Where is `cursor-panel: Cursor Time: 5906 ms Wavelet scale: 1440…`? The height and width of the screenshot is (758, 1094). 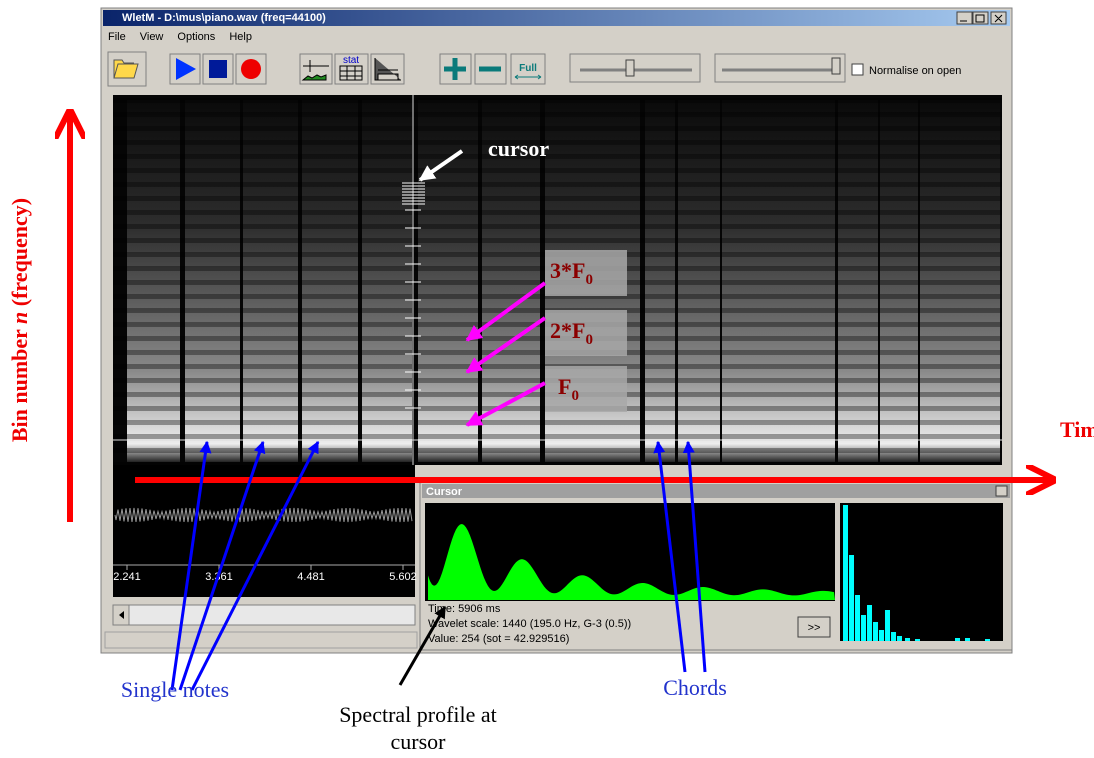
cursor-panel: Cursor Time: 5906 ms Wavelet scale: 1440… is located at coordinates (716, 566).